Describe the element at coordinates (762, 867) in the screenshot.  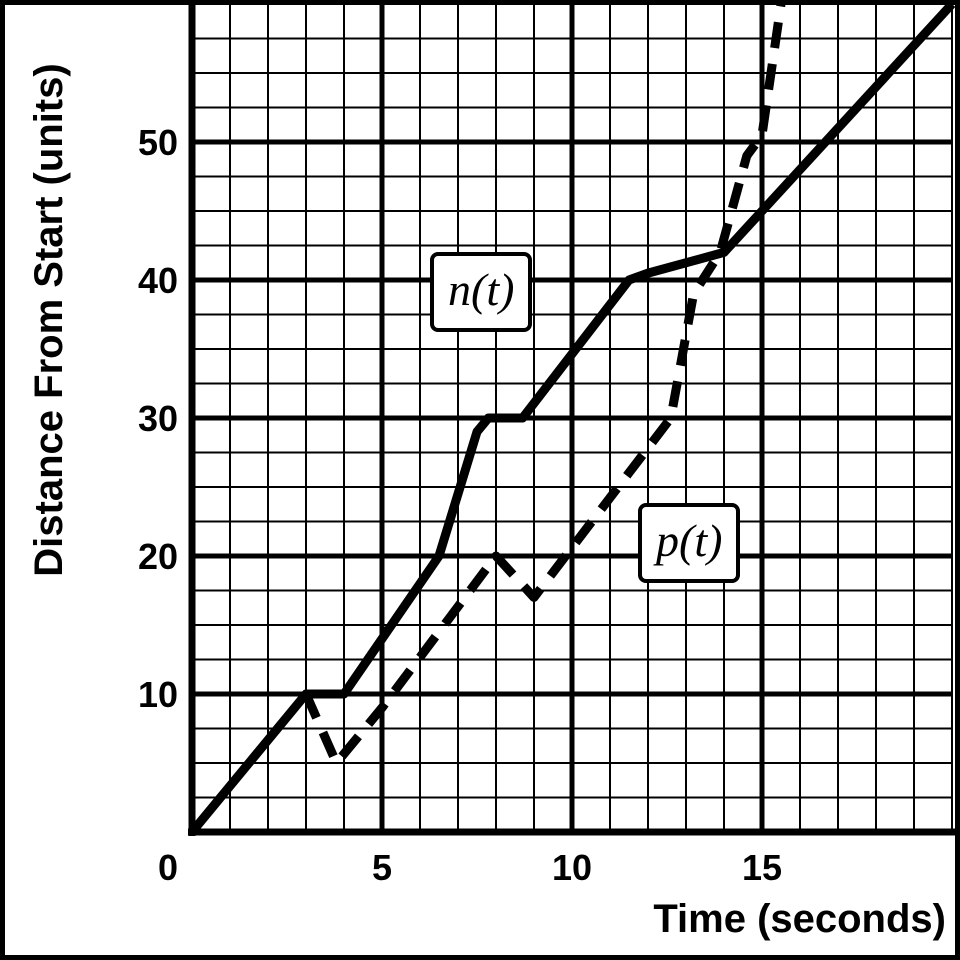
I see `x-tick-label: 15` at that location.